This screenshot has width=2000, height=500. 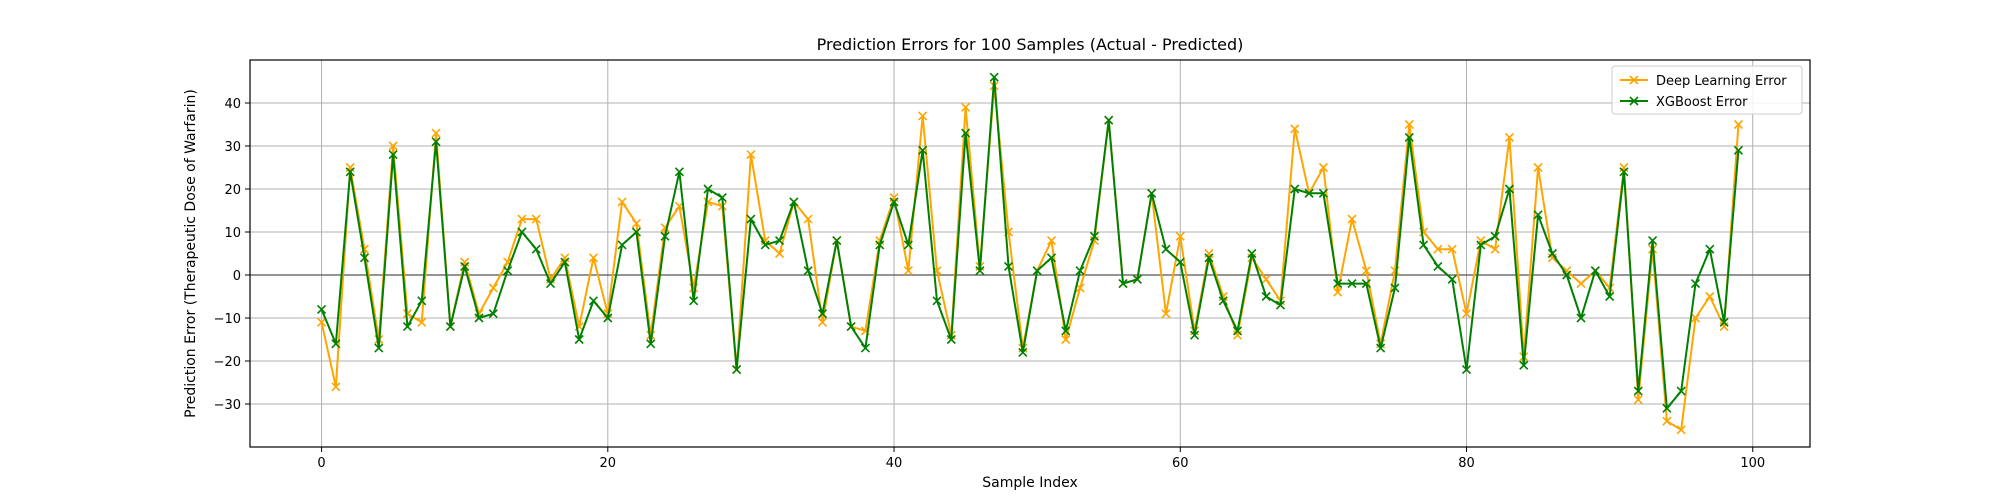 I want to click on y-tick-label: 40, so click(x=232, y=104).